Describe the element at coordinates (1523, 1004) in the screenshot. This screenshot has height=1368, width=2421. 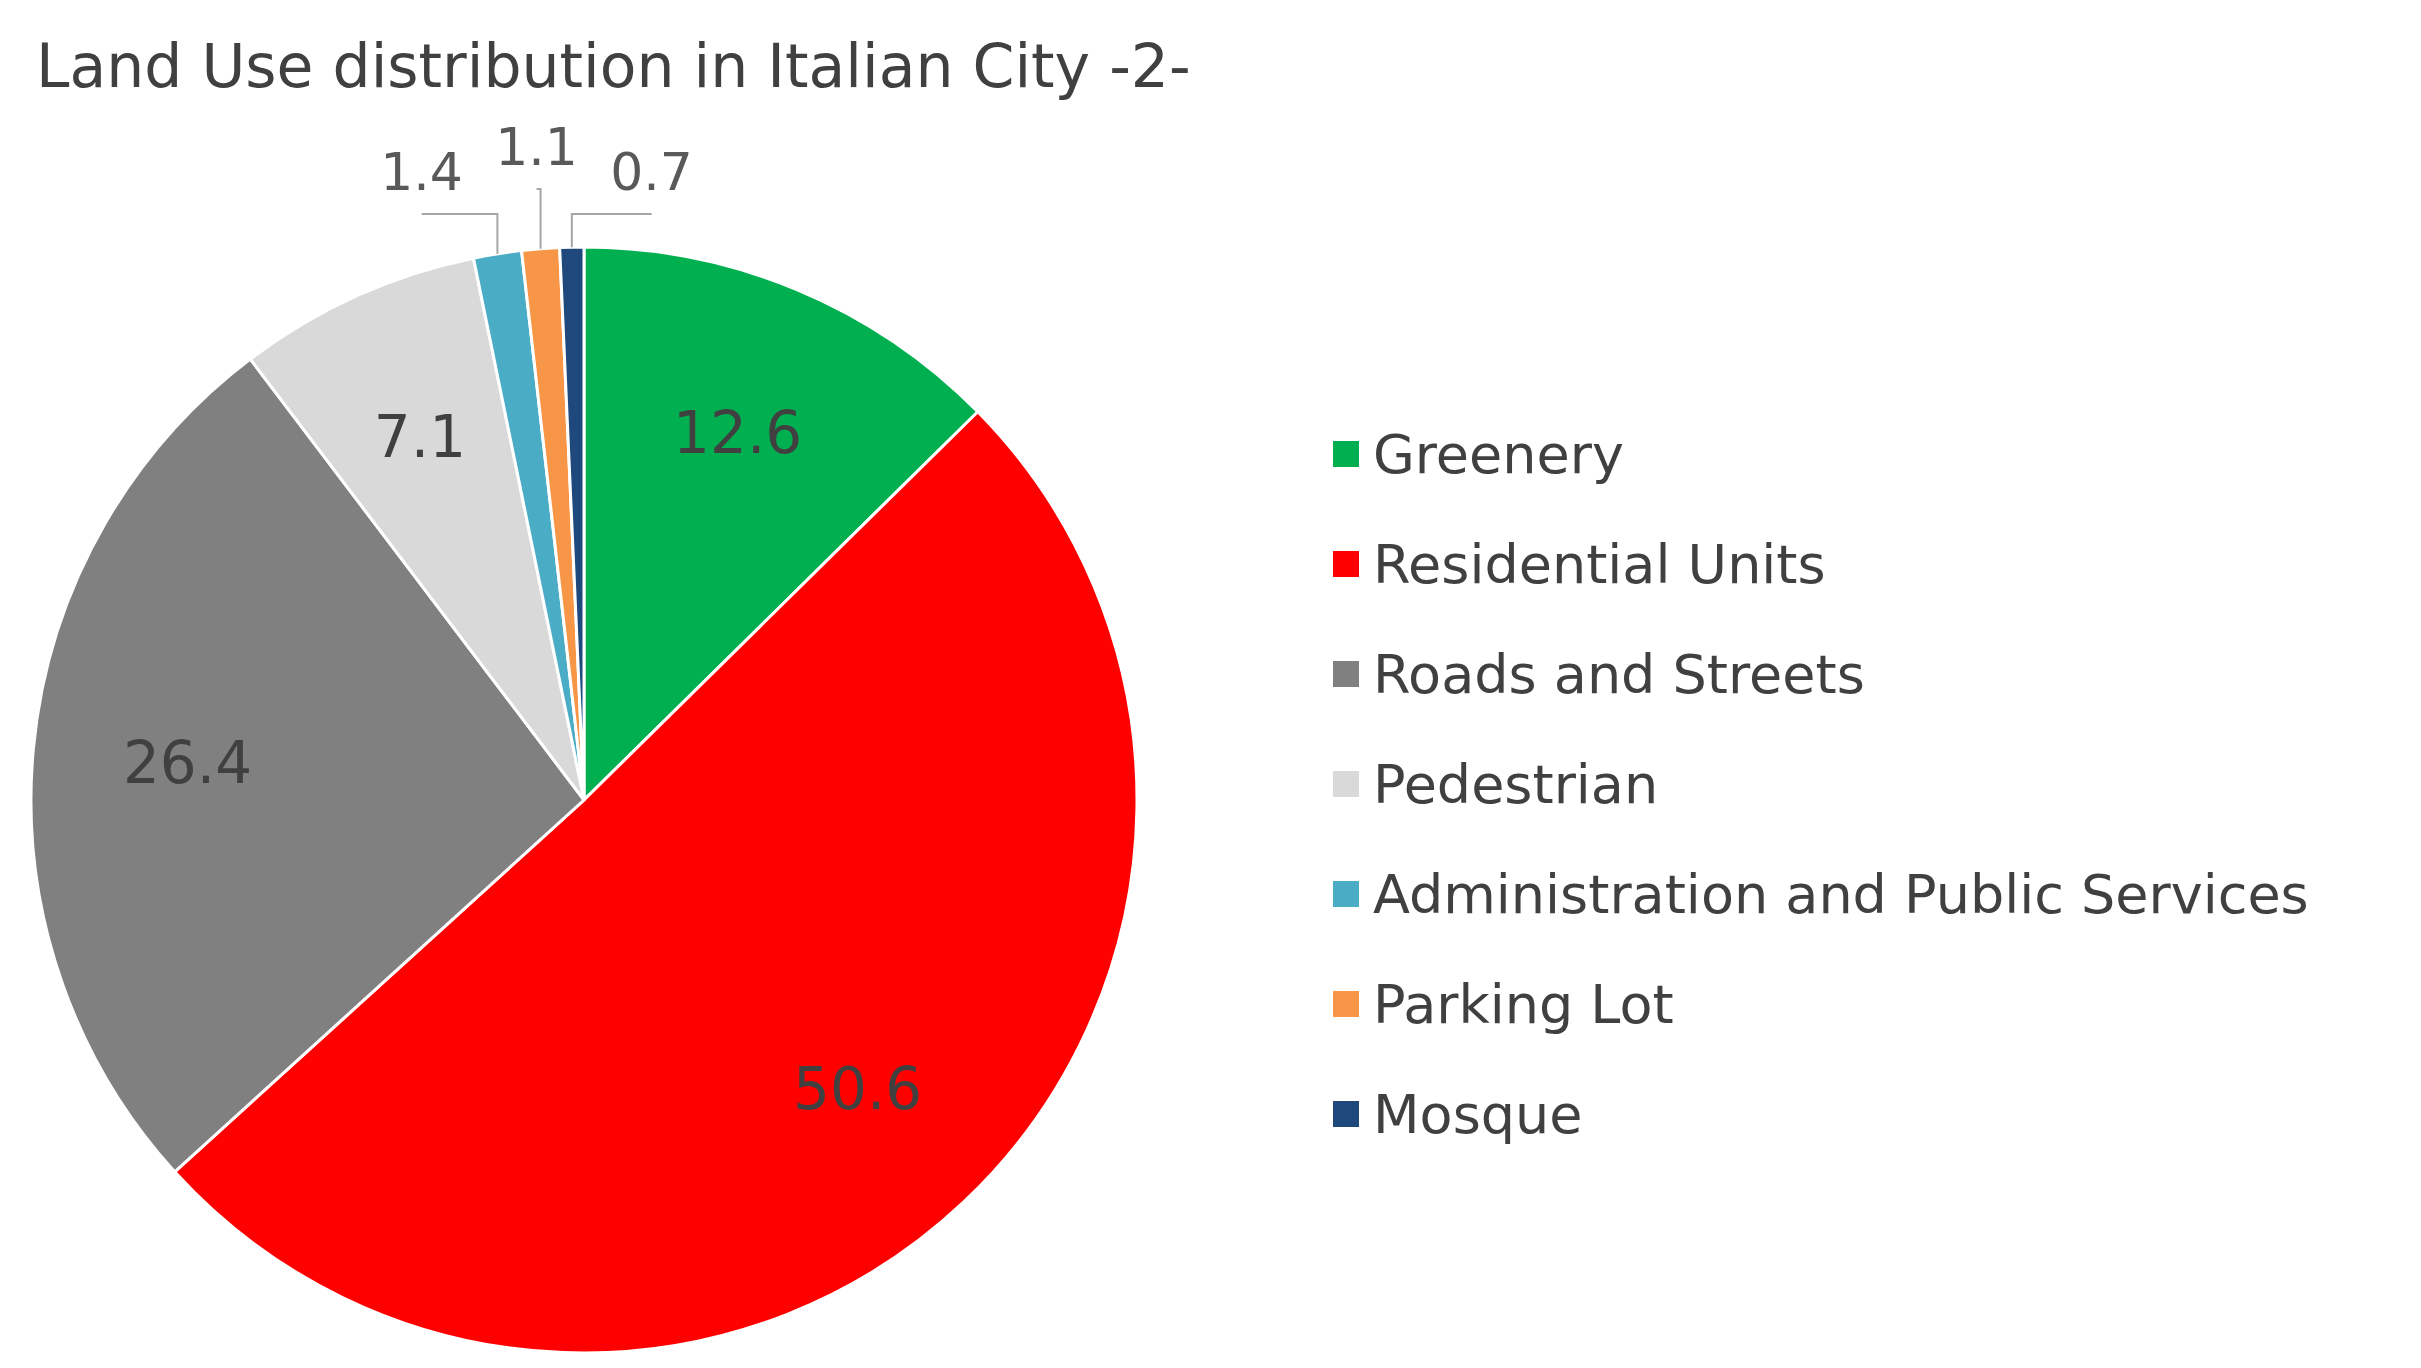
I see `legend-label: Parking Lot` at that location.